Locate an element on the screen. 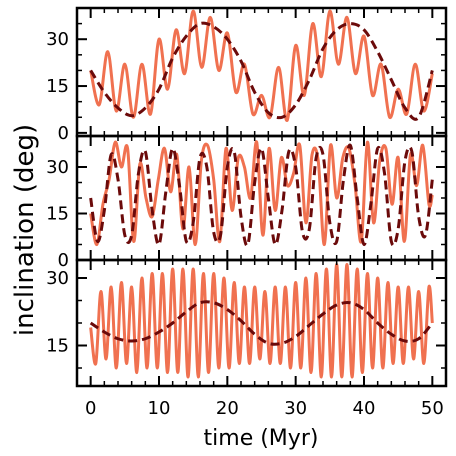 This screenshot has height=456, width=456. y-axis-label: inclination (deg) is located at coordinates (25, 230).